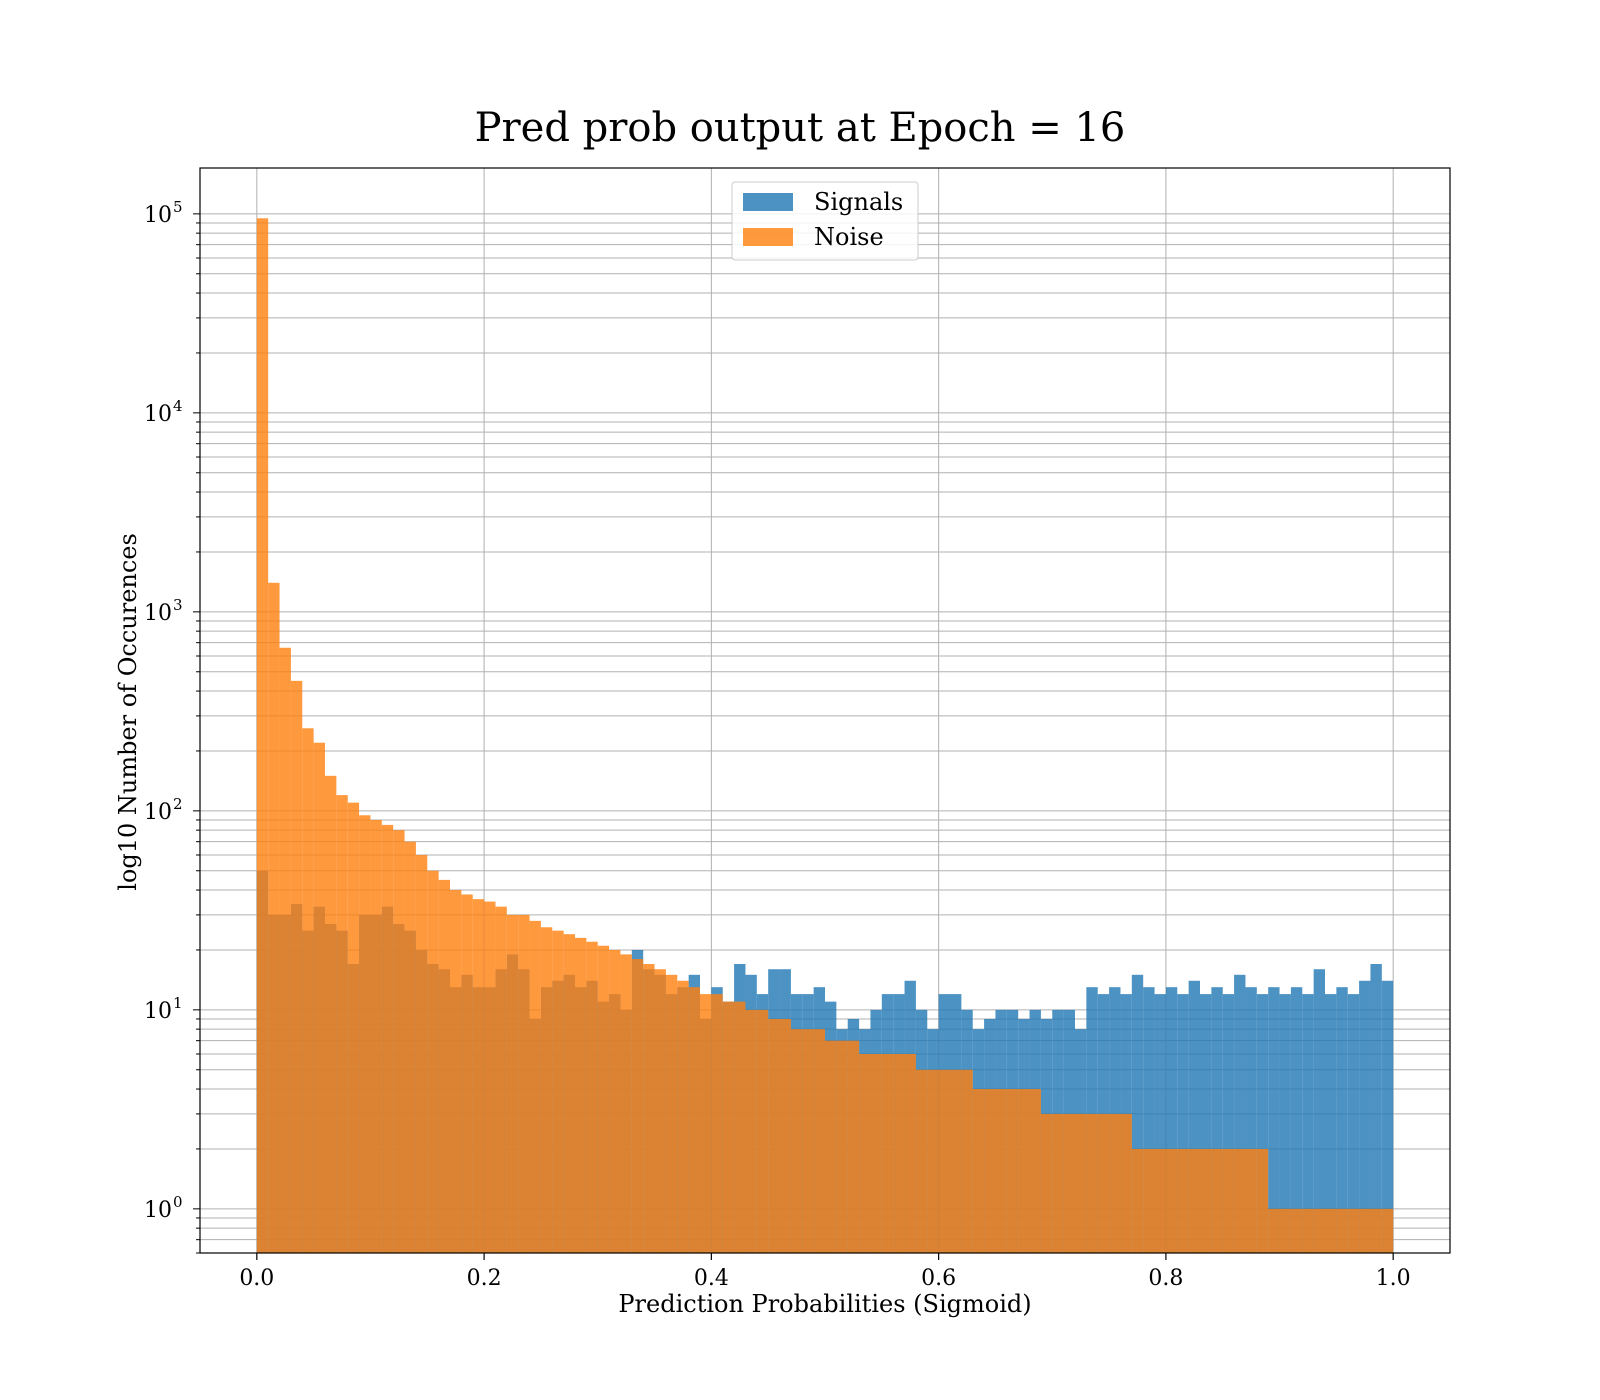 The height and width of the screenshot is (1400, 1600). Describe the element at coordinates (178, 406) in the screenshot. I see `y-tick-exponent: 4` at that location.